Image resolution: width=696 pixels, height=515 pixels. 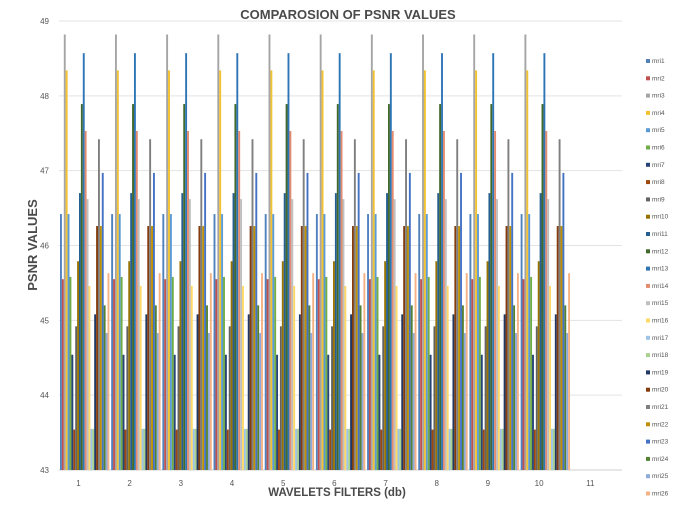 What do you see at coordinates (44, 320) in the screenshot?
I see `y-tick-label: 45` at bounding box center [44, 320].